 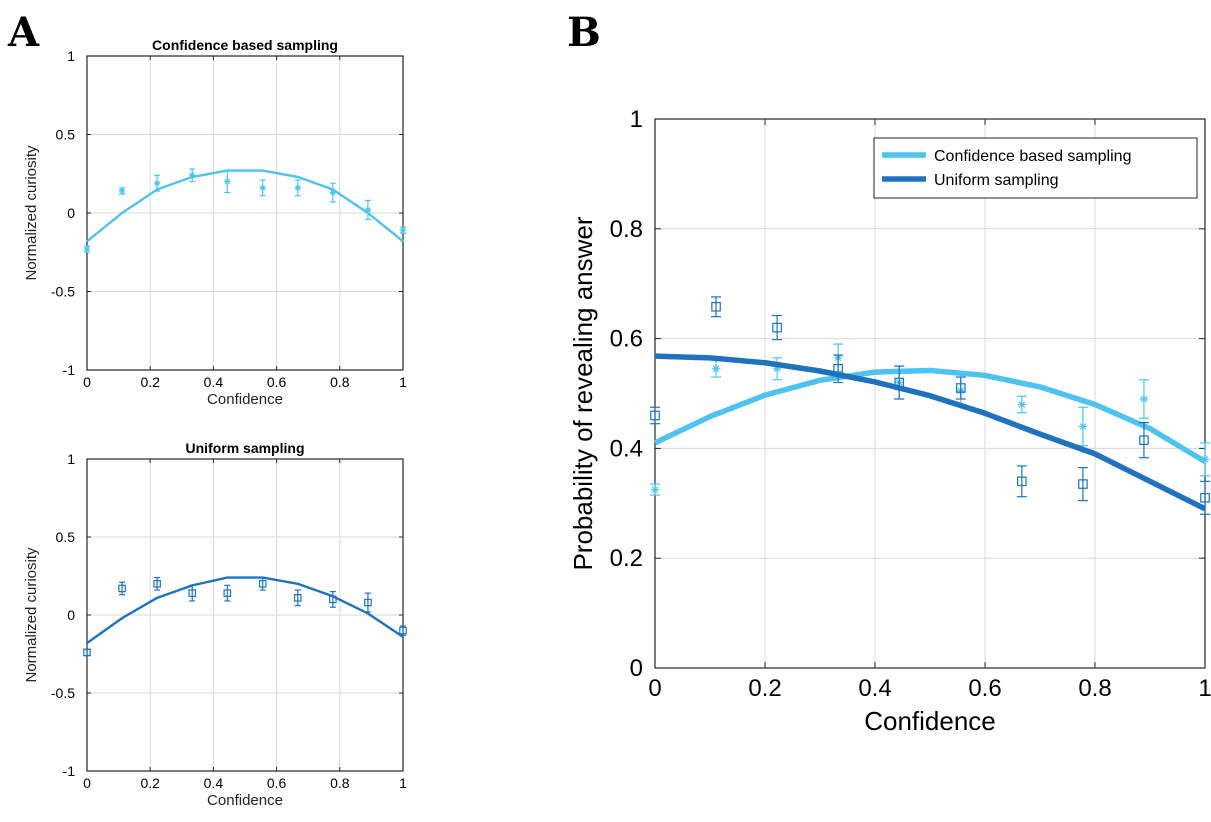 I want to click on x-tick-label: 0, so click(x=654, y=688).